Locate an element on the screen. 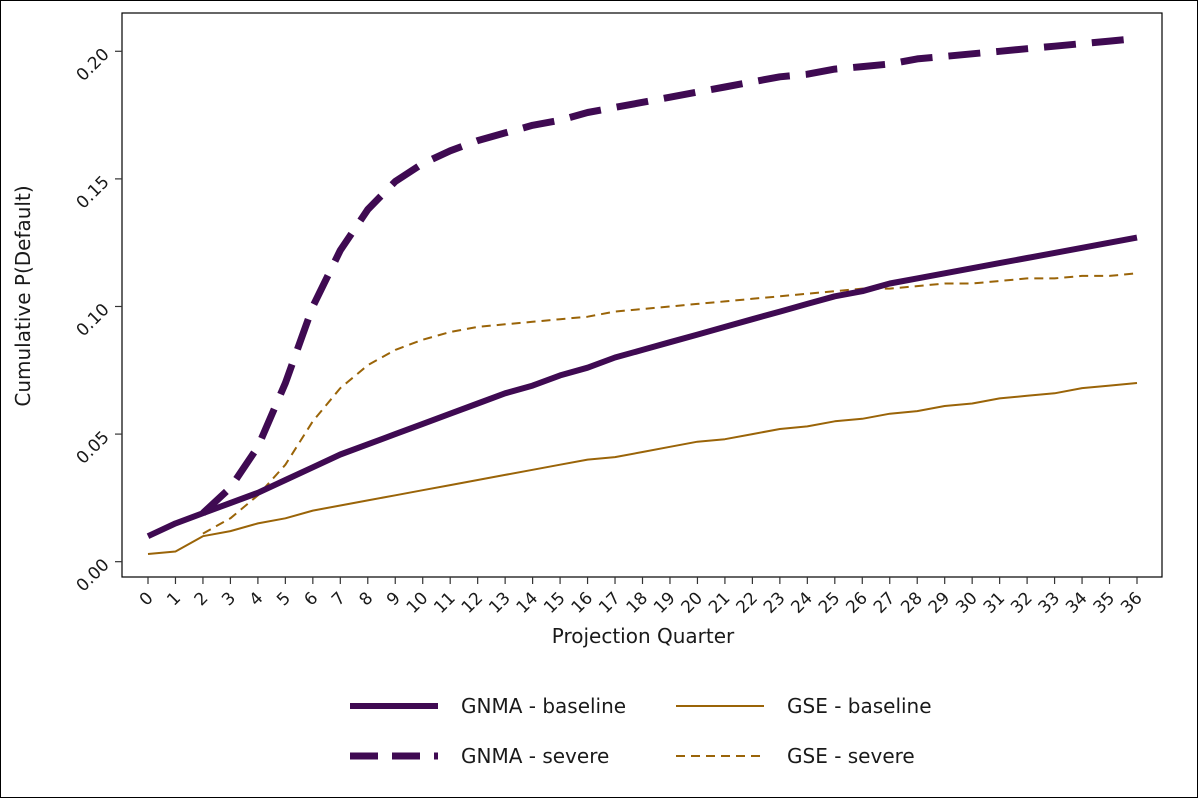 This screenshot has height=800, width=1200. legend-label: GSE - severe is located at coordinates (851, 756).